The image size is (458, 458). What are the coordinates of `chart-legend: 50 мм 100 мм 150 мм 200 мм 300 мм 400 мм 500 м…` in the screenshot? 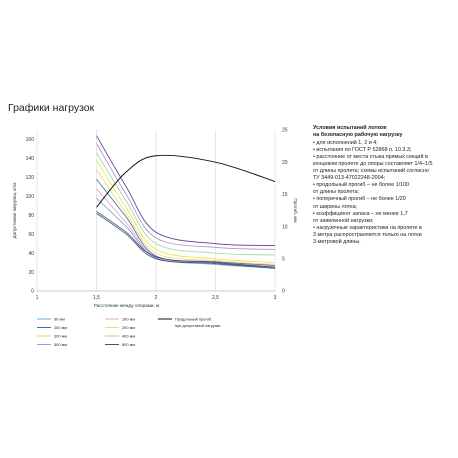 It's located at (128, 331).